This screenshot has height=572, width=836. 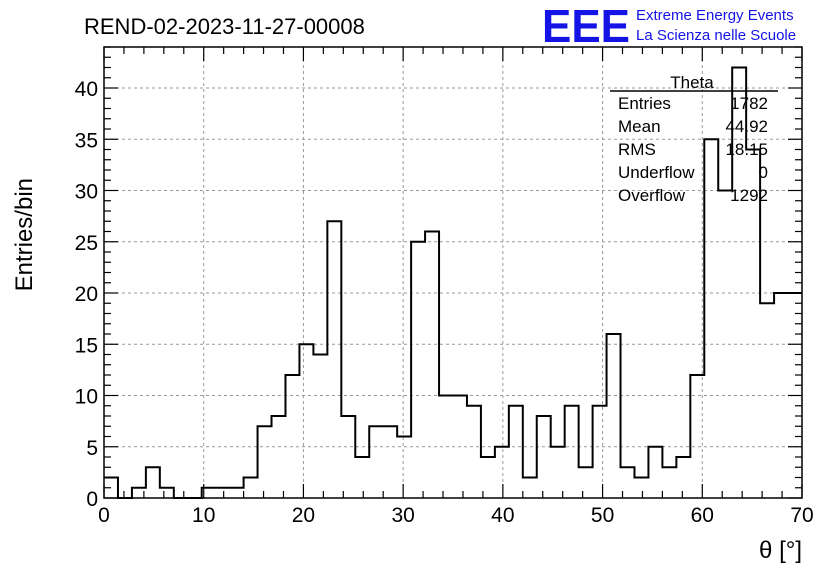 What do you see at coordinates (656, 172) in the screenshot?
I see `stats-label: Underflow` at bounding box center [656, 172].